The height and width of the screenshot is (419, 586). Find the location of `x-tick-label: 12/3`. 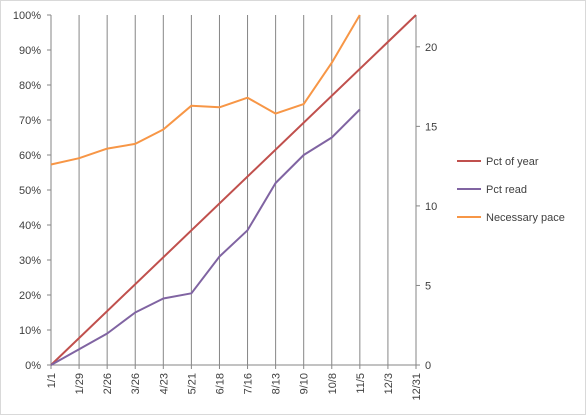

x-tick-label: 12/3 is located at coordinates (389, 383).